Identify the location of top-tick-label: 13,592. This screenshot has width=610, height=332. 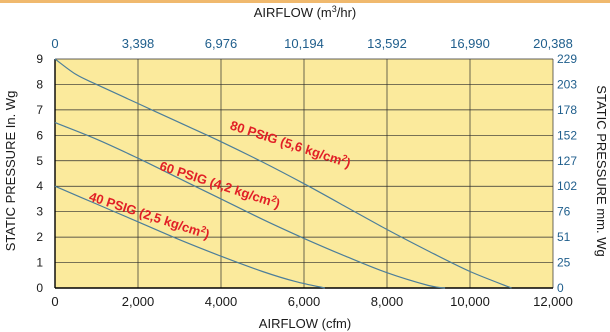
(387, 43).